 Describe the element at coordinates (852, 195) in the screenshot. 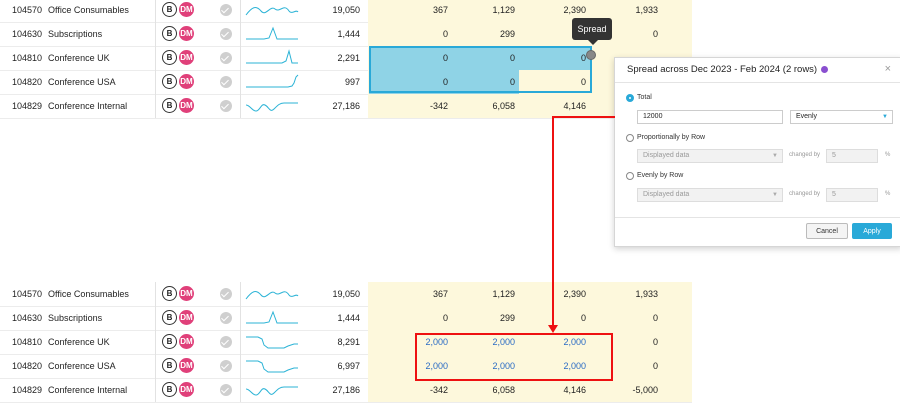

I see `evenly-percent-input: 5` at that location.